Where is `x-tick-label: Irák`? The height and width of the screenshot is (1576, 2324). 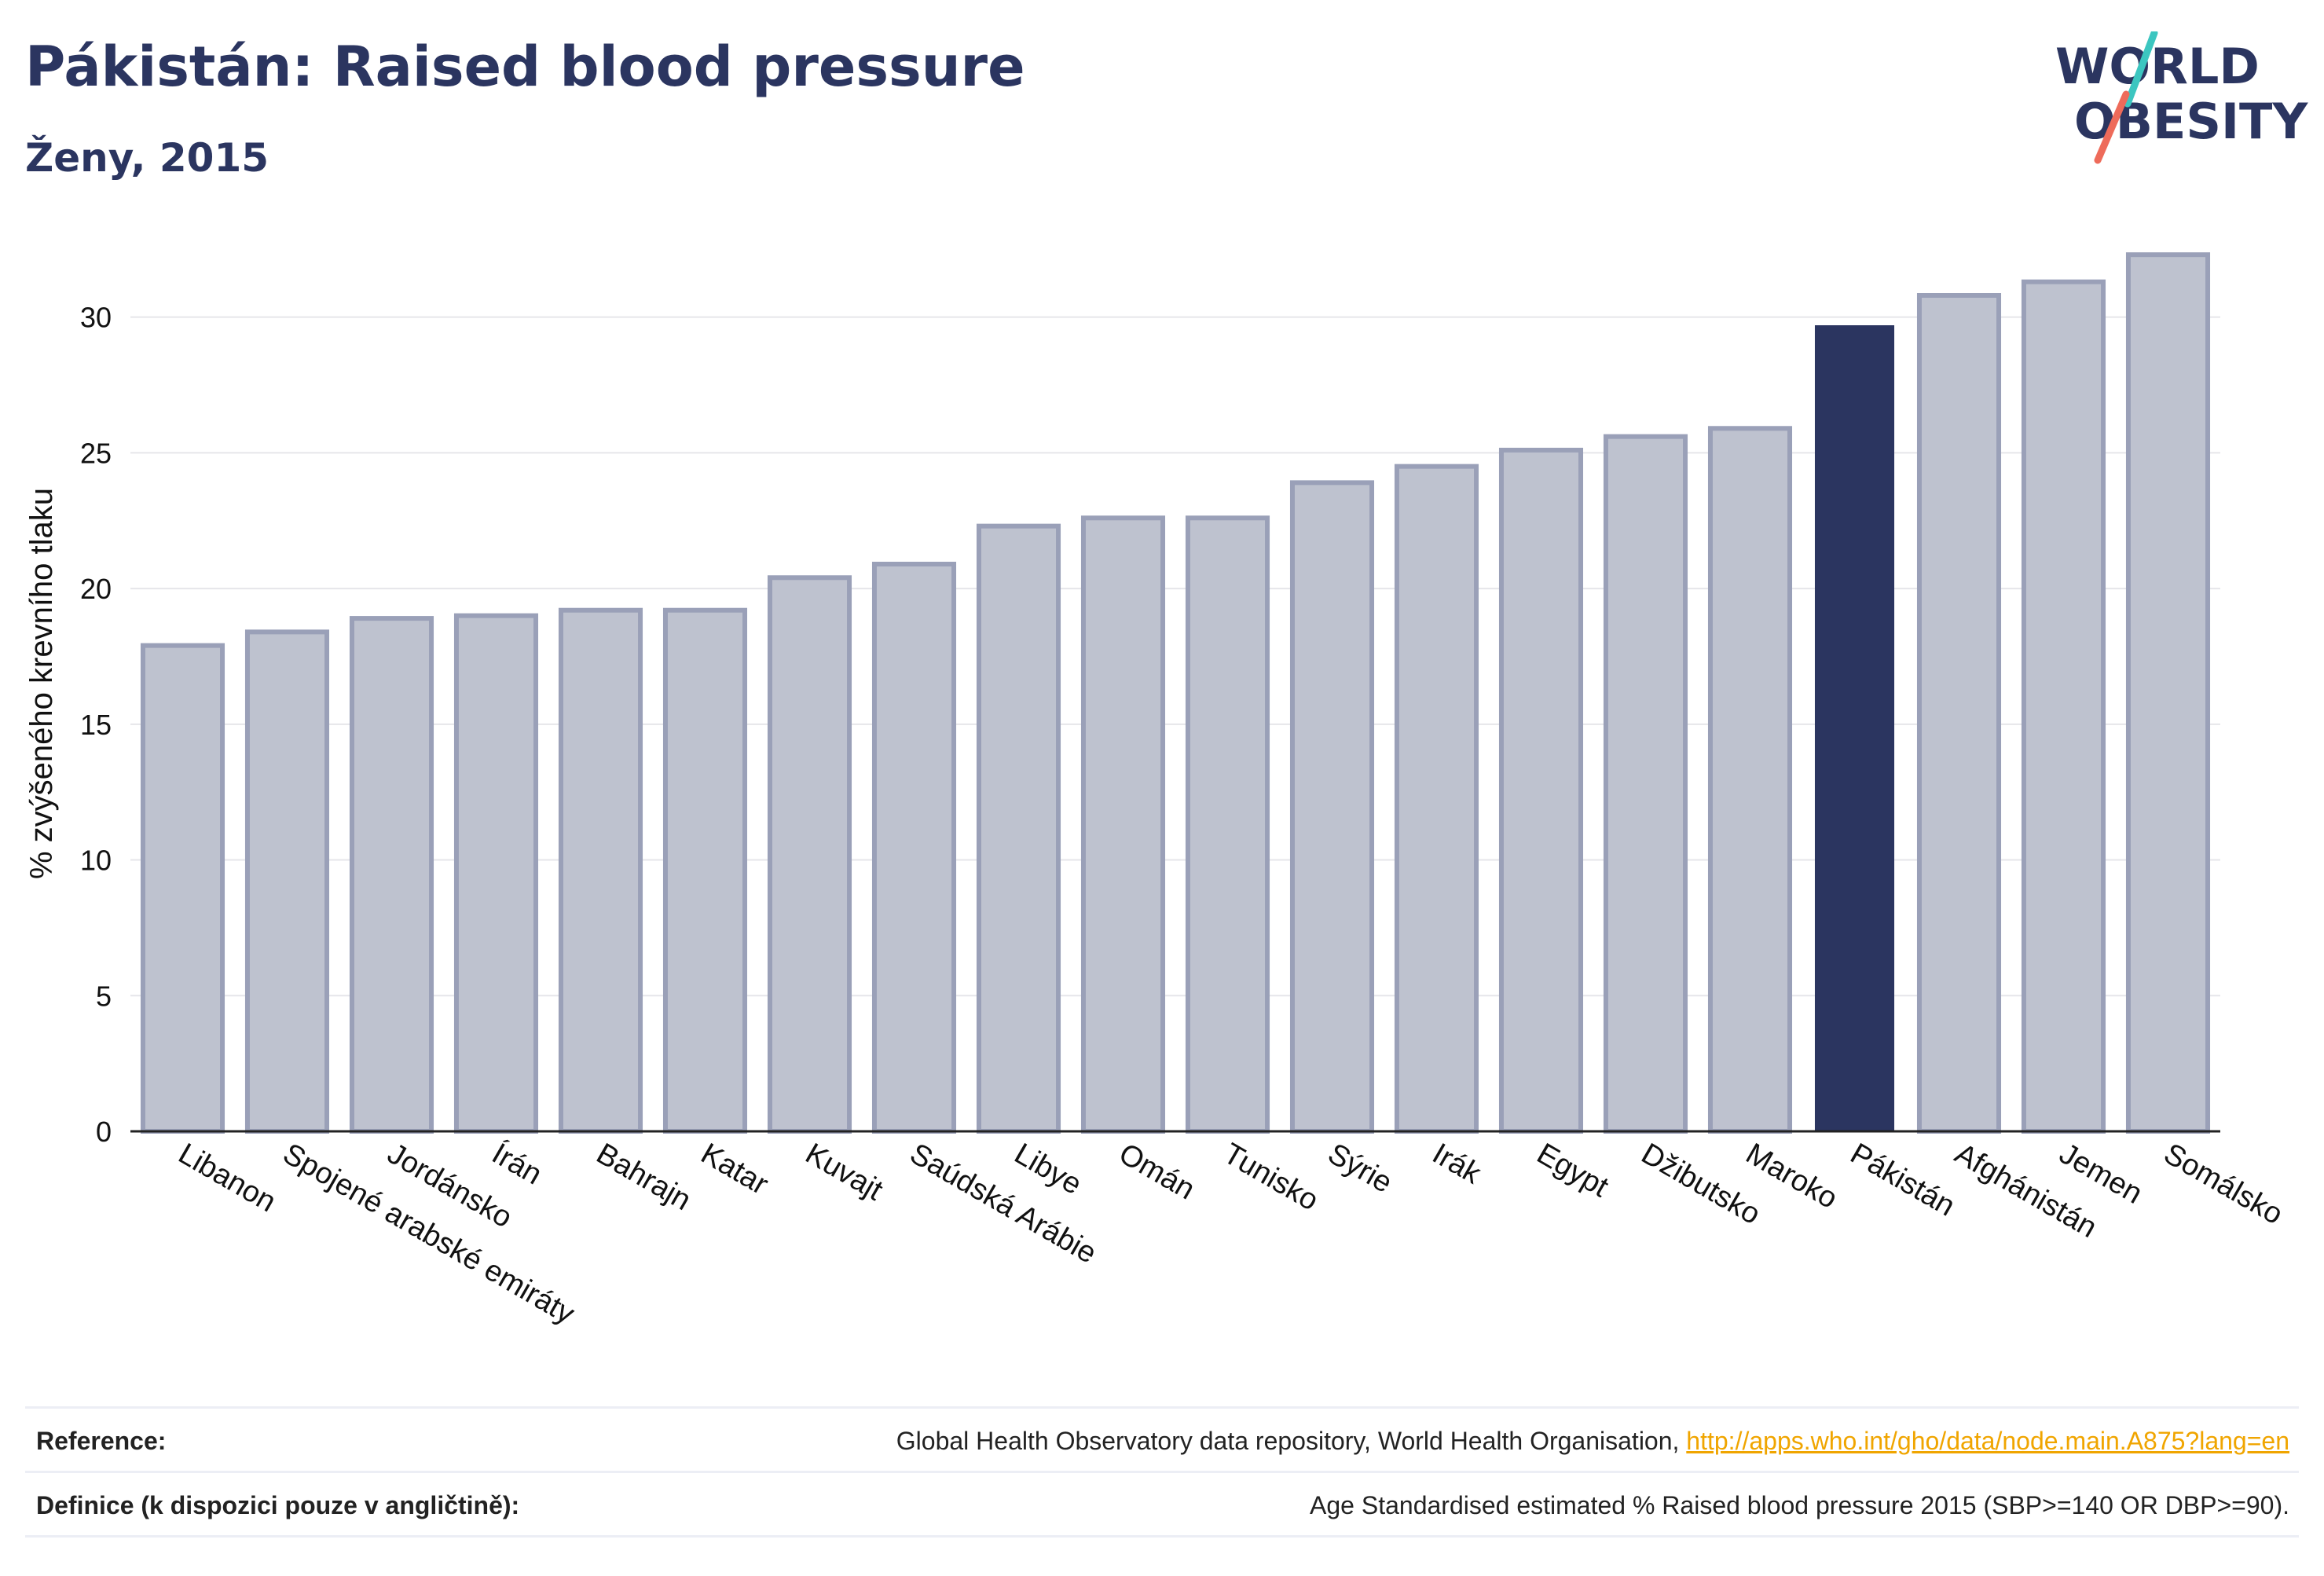
x-tick-label: Irák is located at coordinates (1457, 1164).